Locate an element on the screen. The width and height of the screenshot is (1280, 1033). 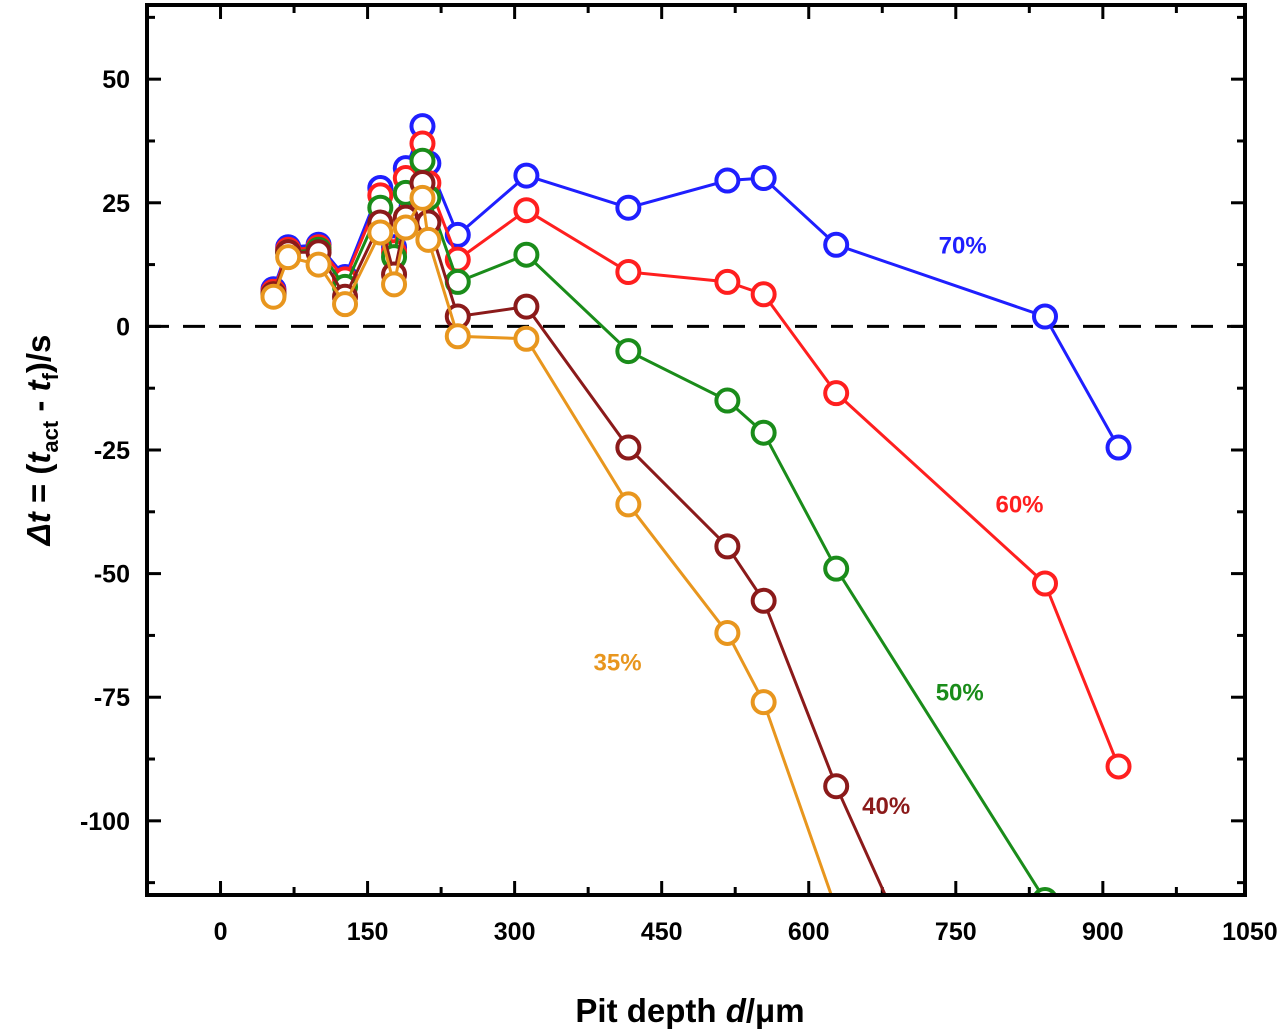
x-tick-label: 0 is located at coordinates (221, 932).